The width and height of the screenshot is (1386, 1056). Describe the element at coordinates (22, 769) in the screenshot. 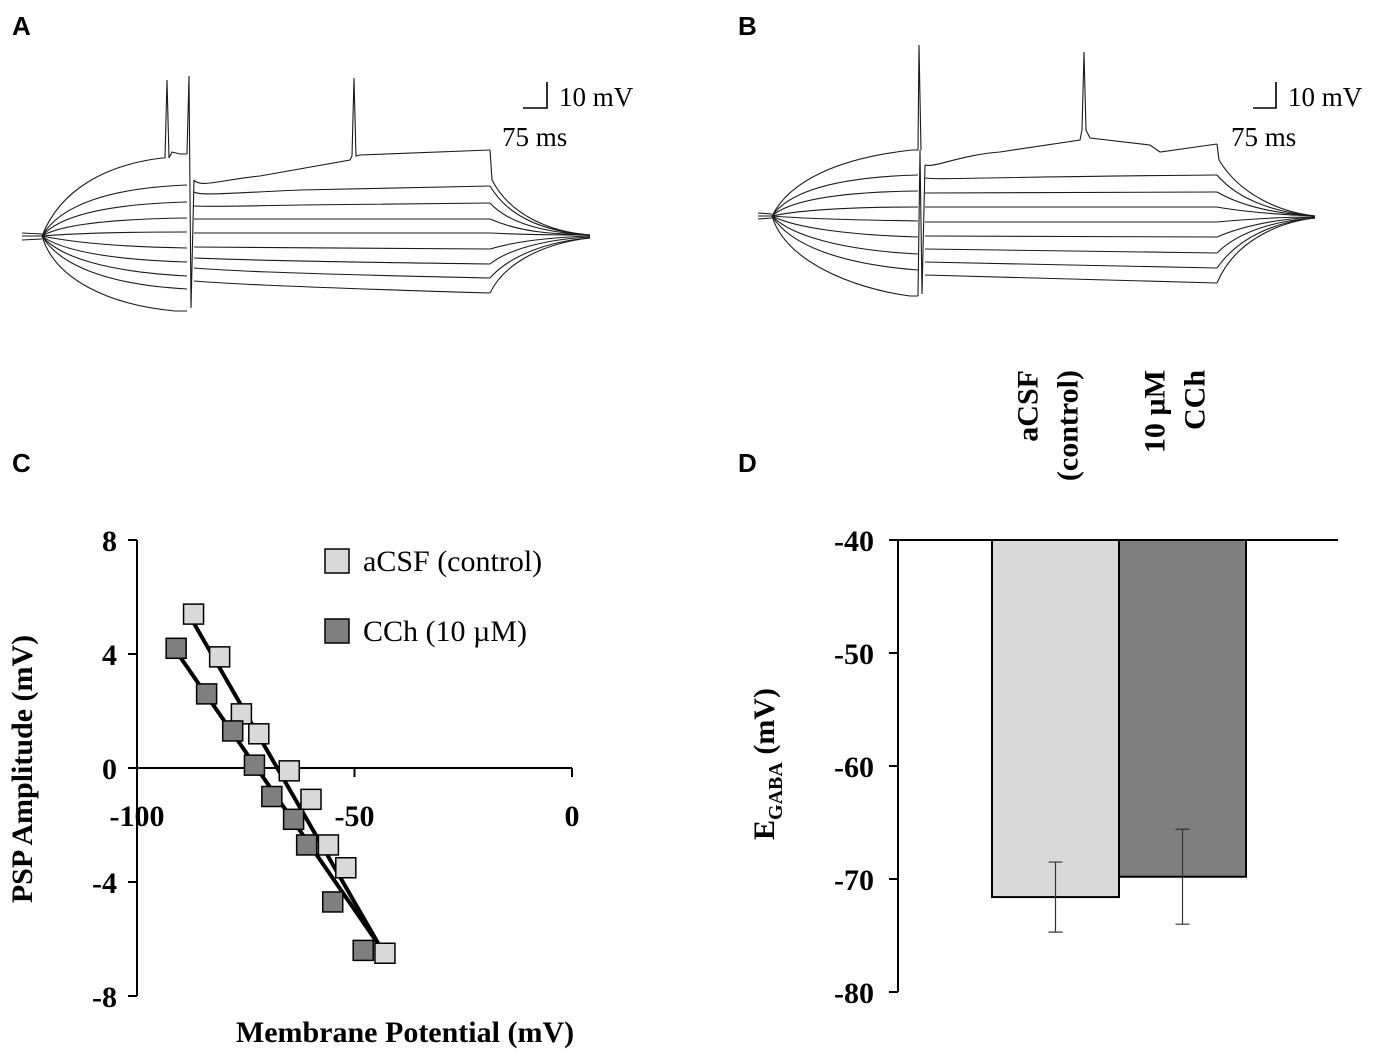

I see `scatter-y-axis-label: PSP Amplitude (mV)` at that location.